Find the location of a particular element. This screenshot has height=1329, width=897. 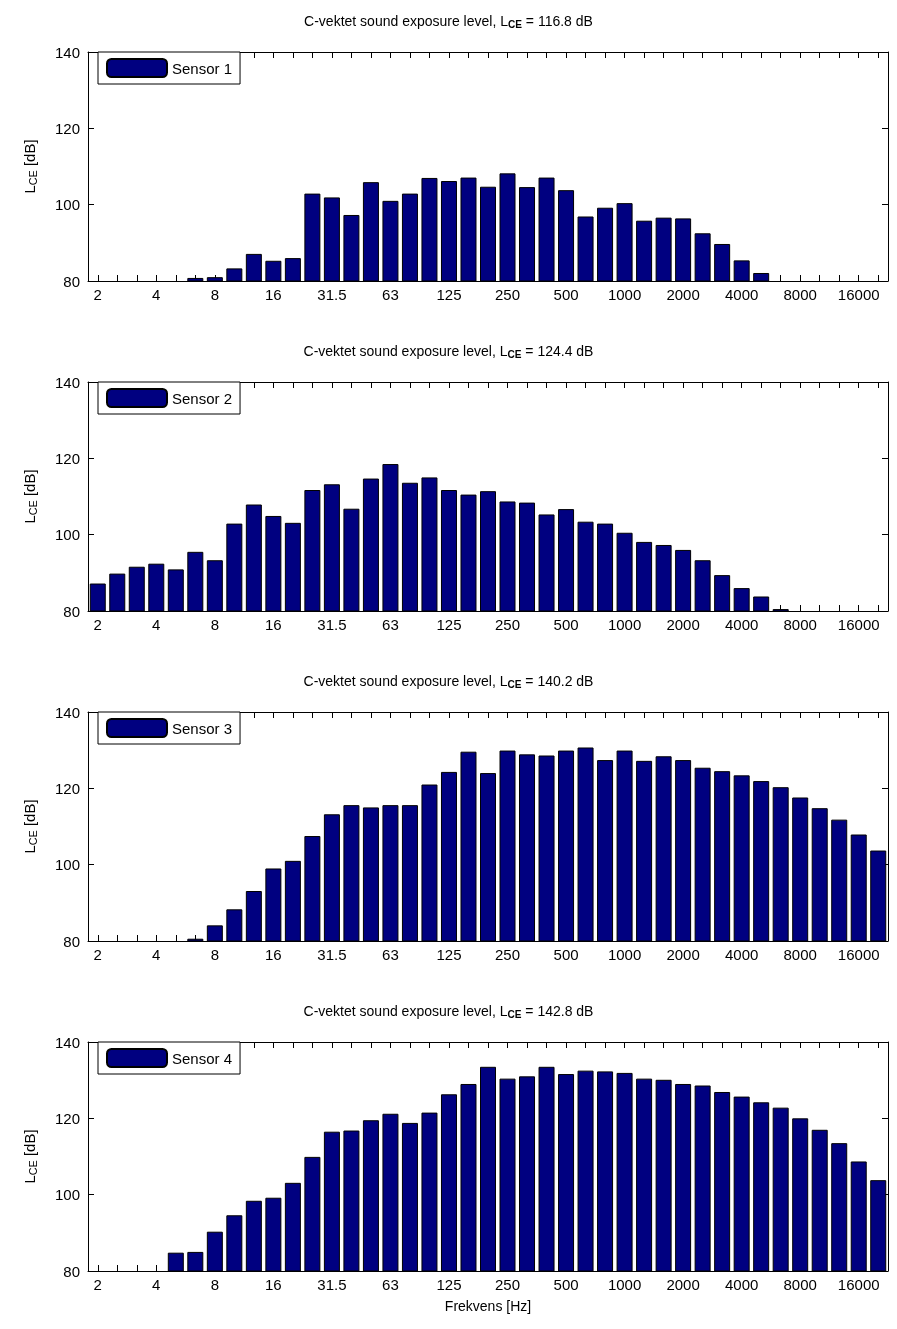

legend-label: Sensor 2 is located at coordinates (202, 398).